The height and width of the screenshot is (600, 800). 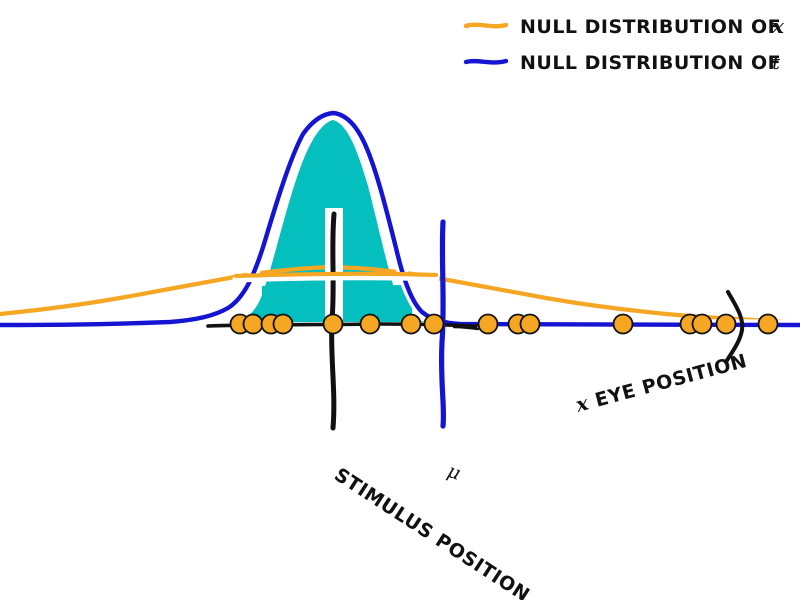 I want to click on mu-position-line, so click(x=442, y=324).